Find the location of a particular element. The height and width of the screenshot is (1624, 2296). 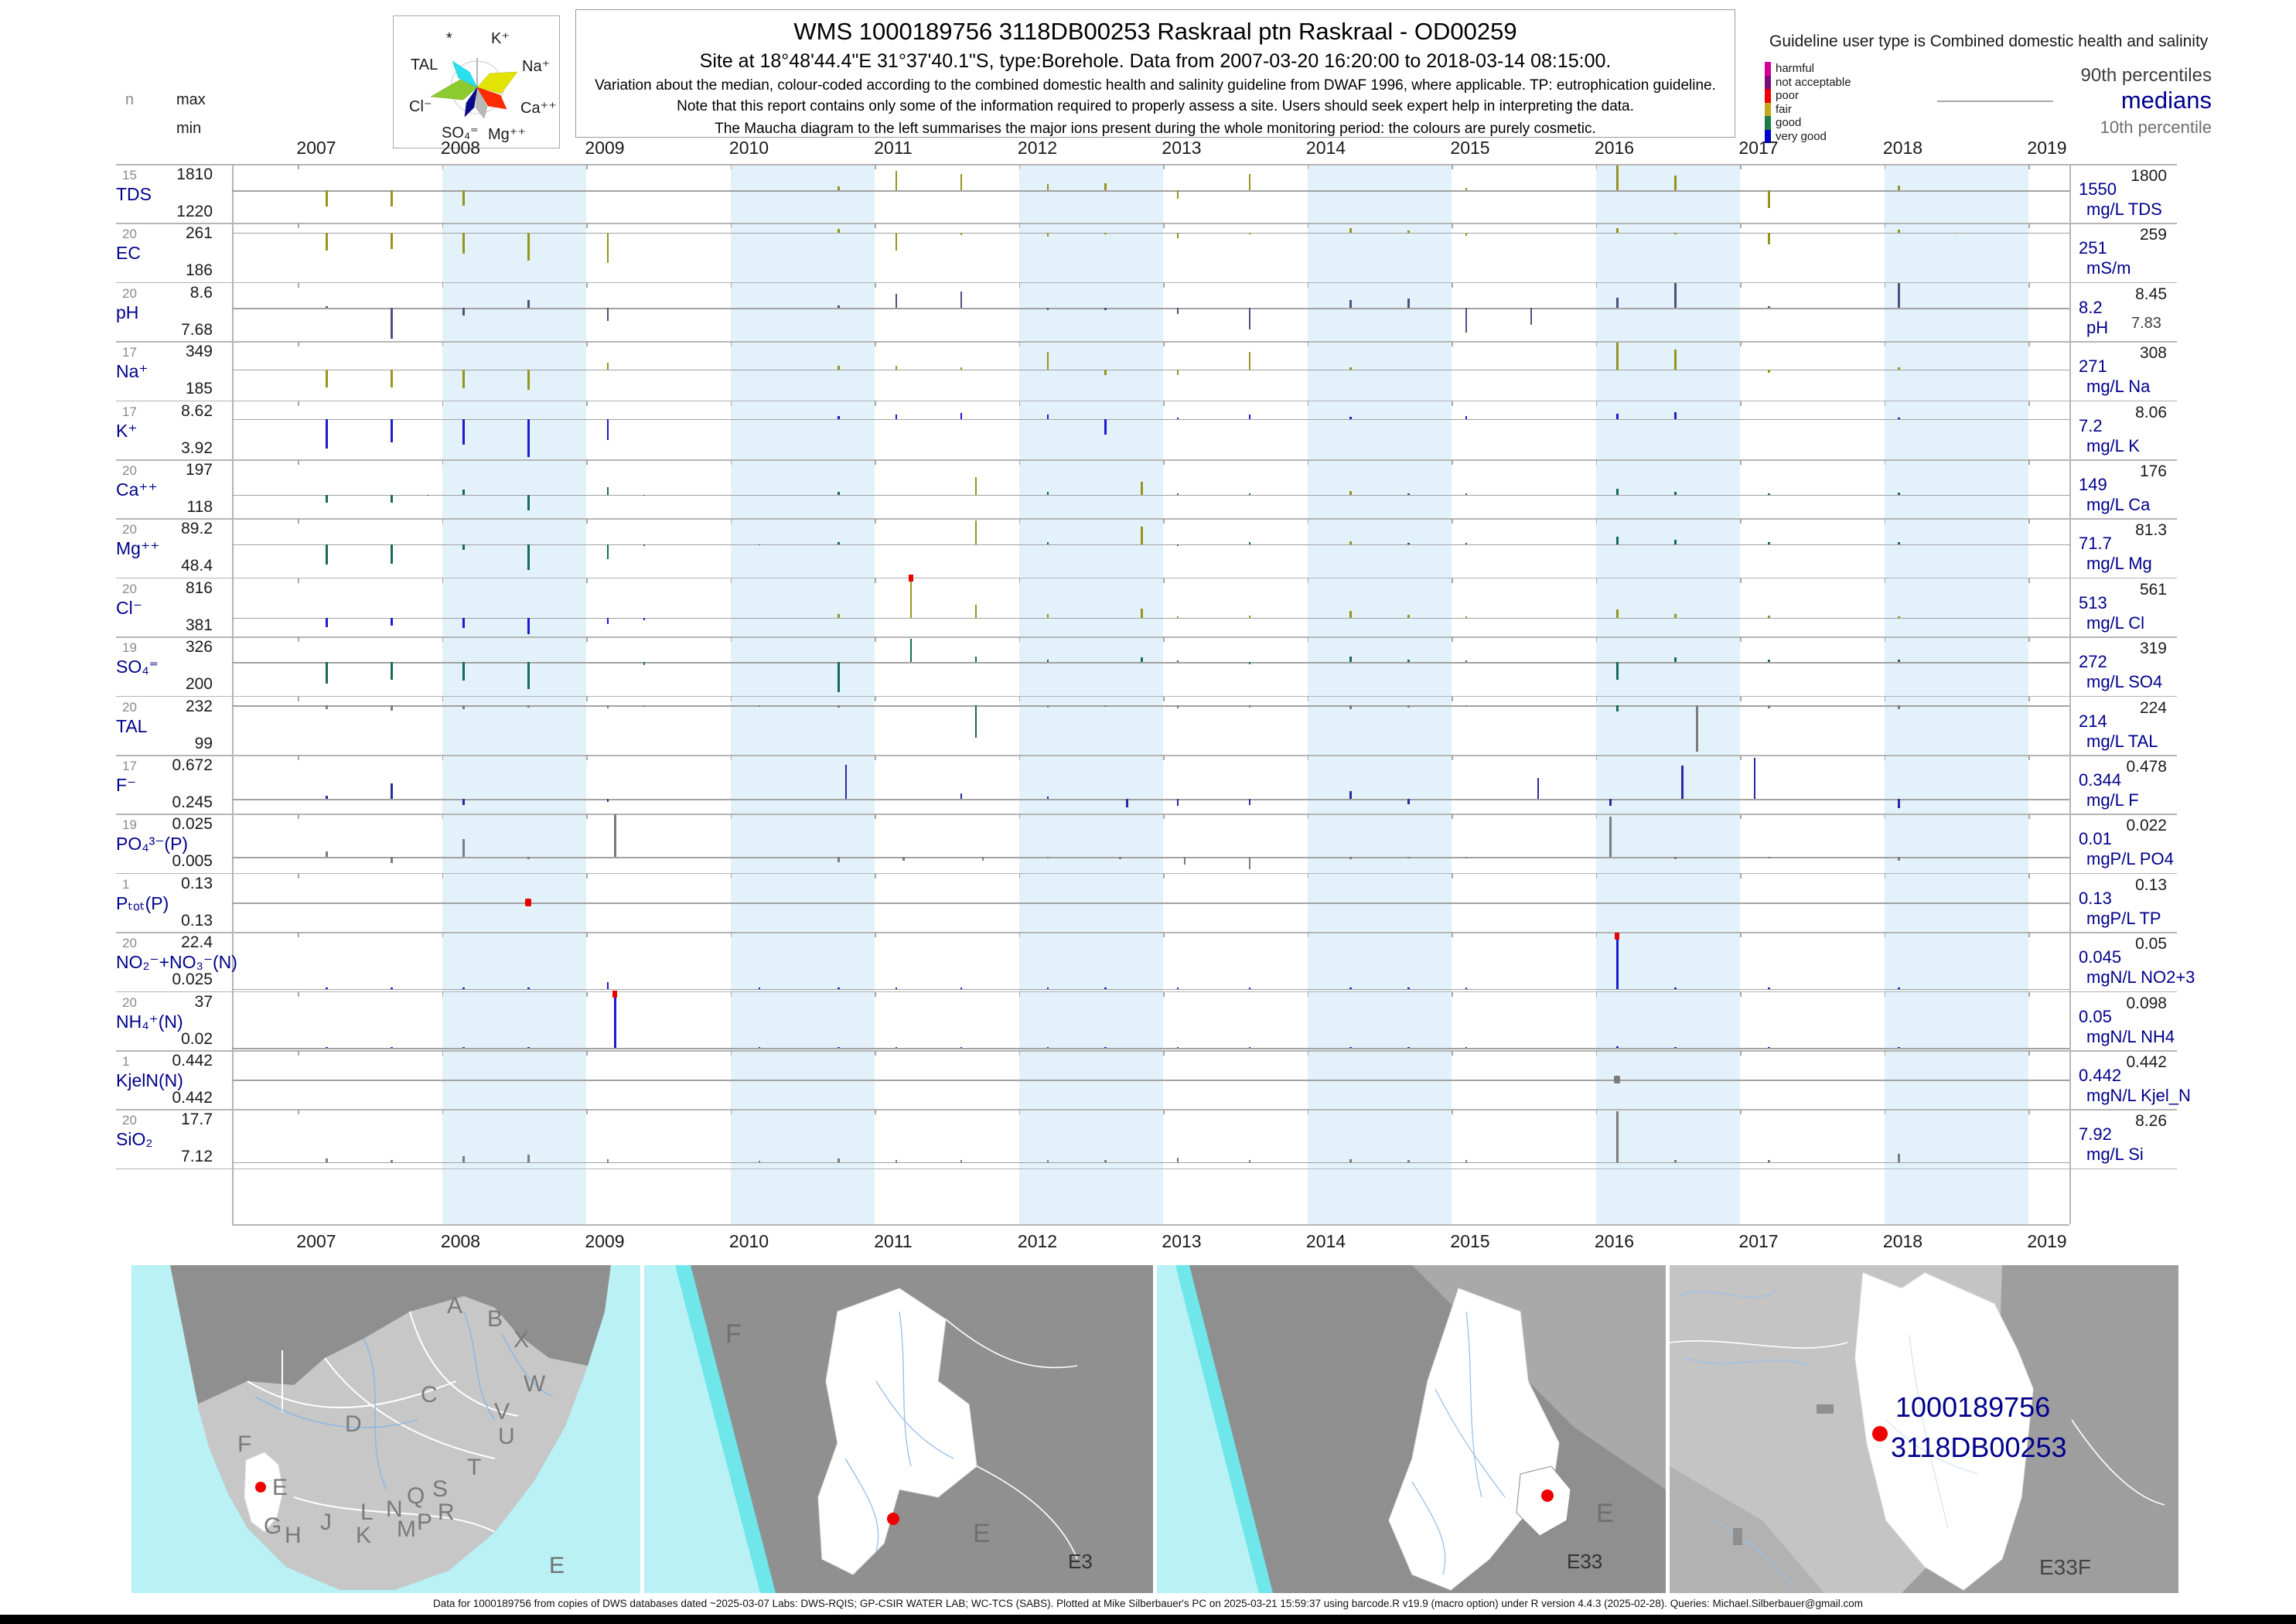

year-label-bottom-2009: 2009 is located at coordinates (605, 1241).